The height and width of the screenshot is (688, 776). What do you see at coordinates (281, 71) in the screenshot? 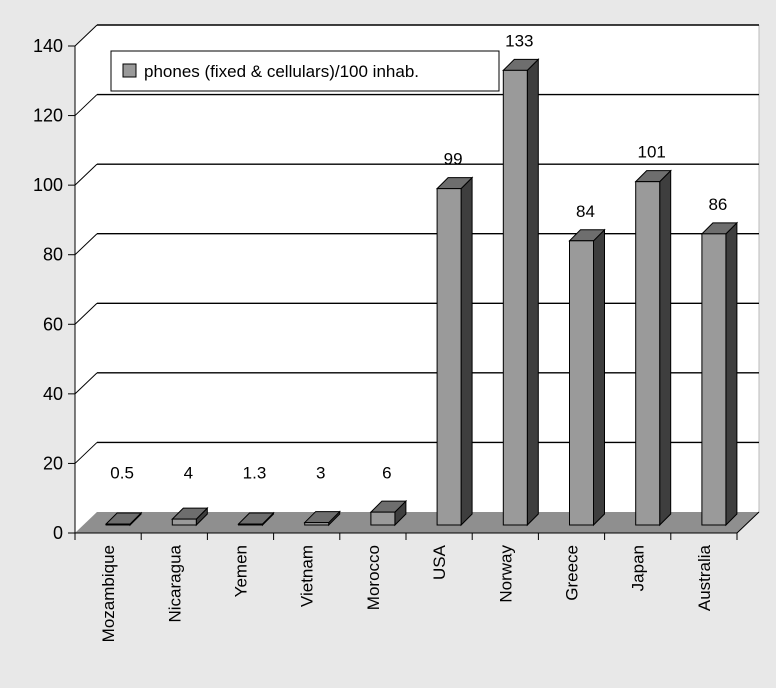
I see `legend-label: phones (fixed & cellulars)/100 inhab.` at bounding box center [281, 71].